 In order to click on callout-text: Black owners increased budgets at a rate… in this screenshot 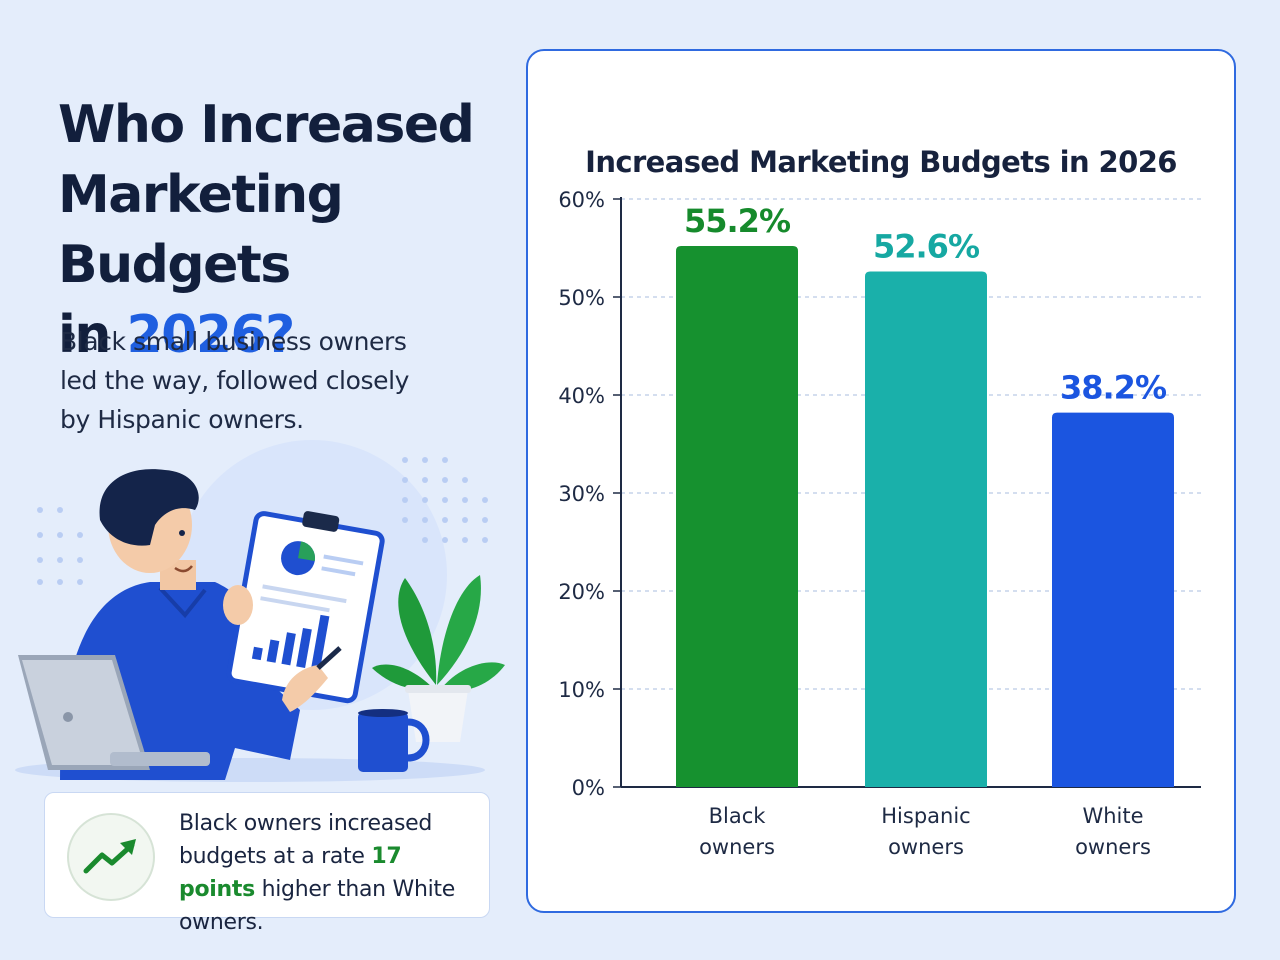, I will do `click(329, 873)`.